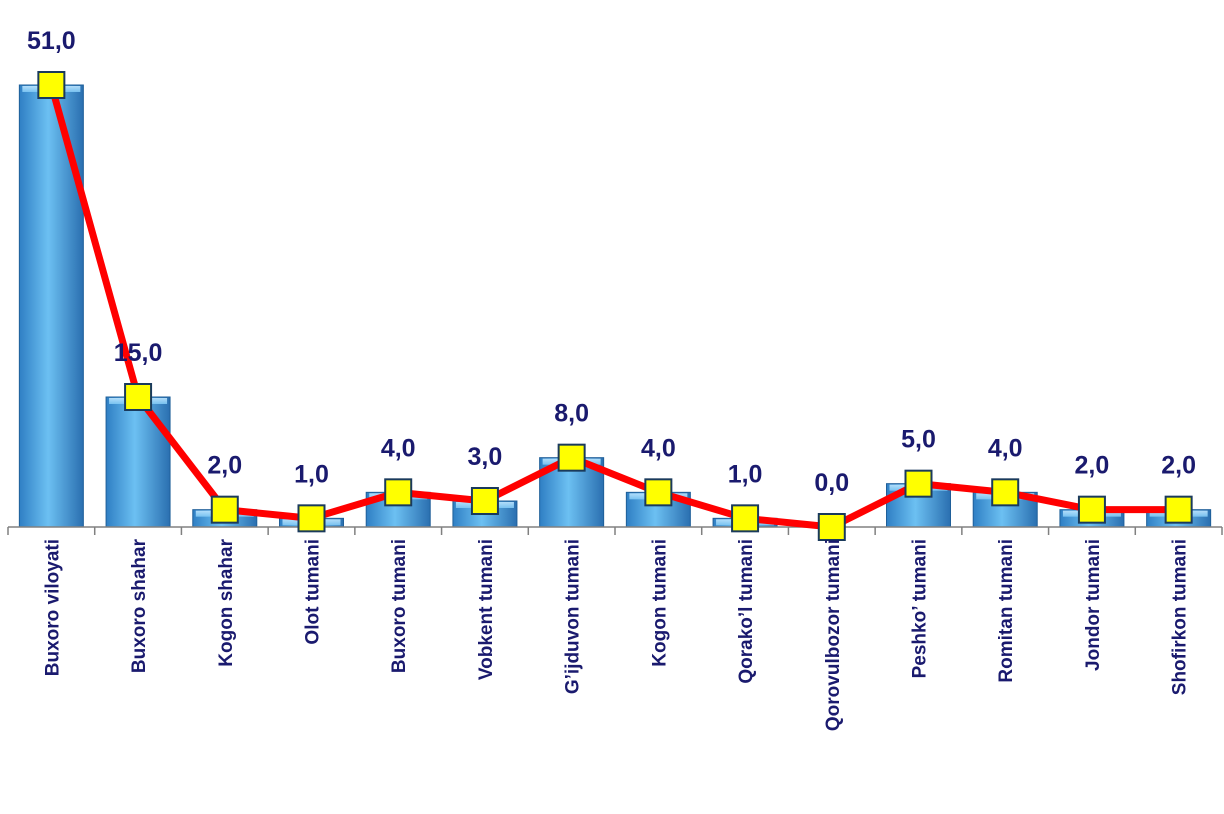  What do you see at coordinates (138, 353) in the screenshot?
I see `value-label: 15,0` at bounding box center [138, 353].